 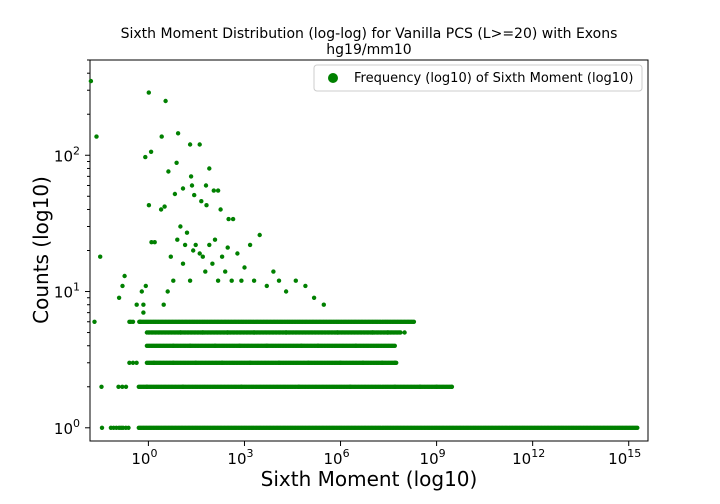 What do you see at coordinates (240, 457) in the screenshot?
I see `x-tick-label: 10³` at bounding box center [240, 457].